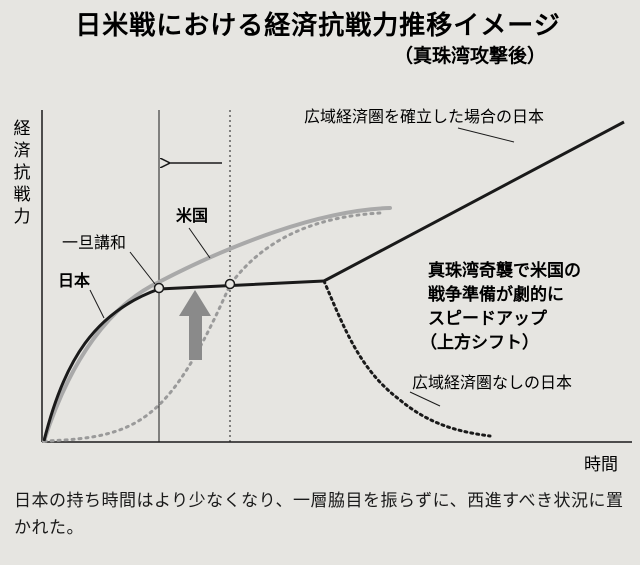 This screenshot has height=565, width=640. I want to click on nosphere-leader, so click(425, 399).